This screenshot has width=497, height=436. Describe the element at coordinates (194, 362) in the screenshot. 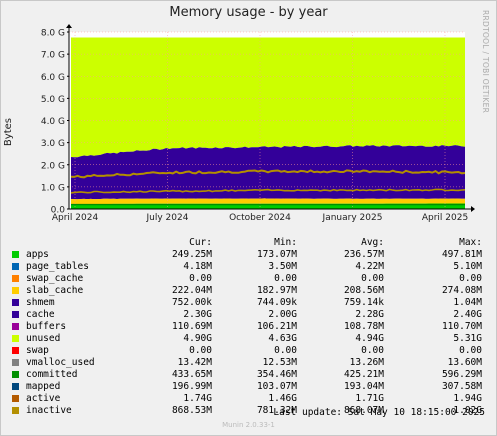

I see `legend-cur: 13.42M` at that location.